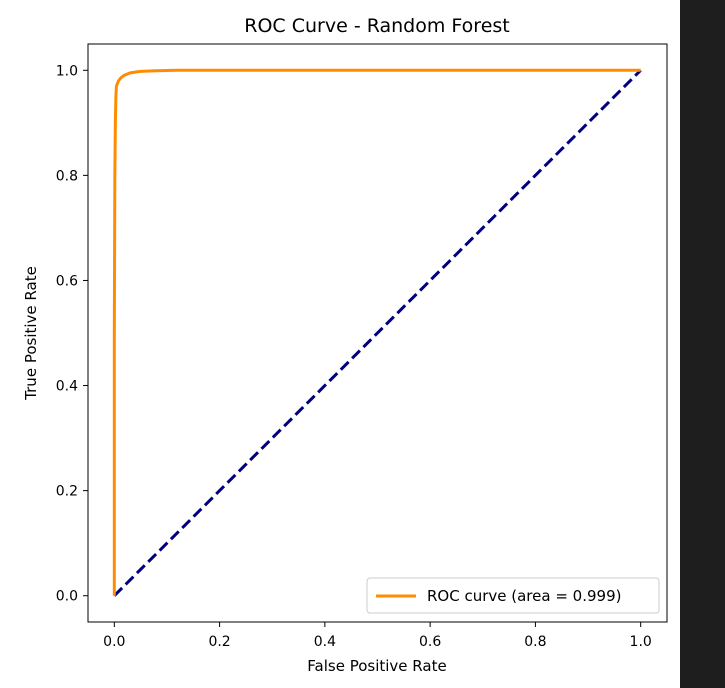  I want to click on y-tick-label: 0.8, so click(67, 176).